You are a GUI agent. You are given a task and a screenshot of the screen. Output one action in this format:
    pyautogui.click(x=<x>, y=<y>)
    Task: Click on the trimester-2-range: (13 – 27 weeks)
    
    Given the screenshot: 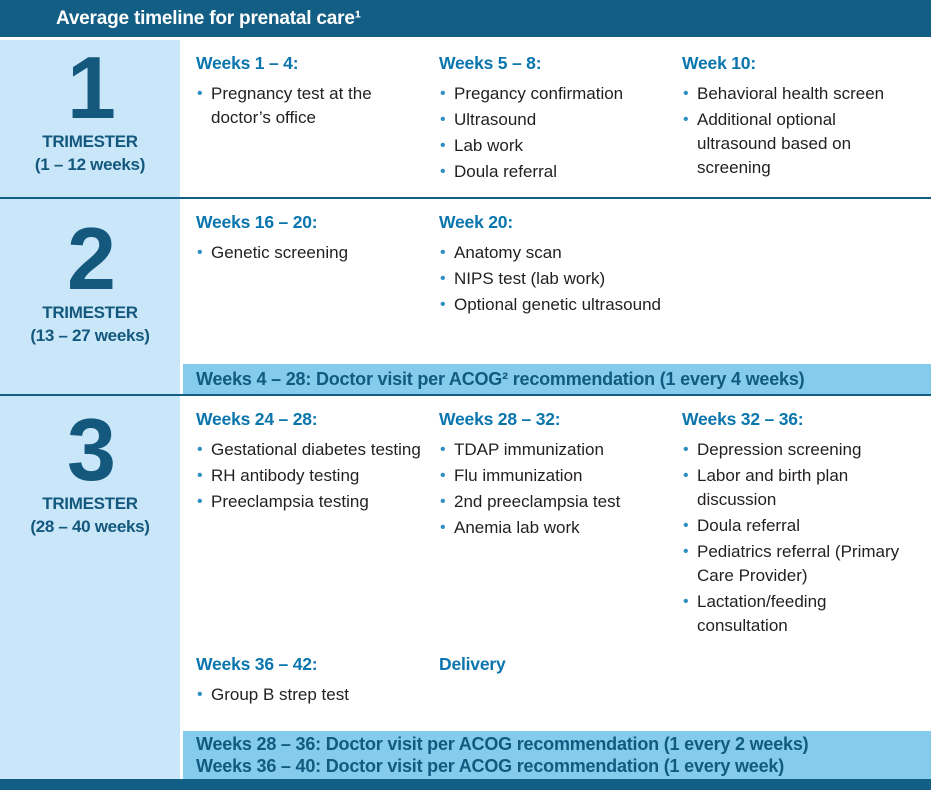 What is the action you would take?
    pyautogui.click(x=90, y=335)
    